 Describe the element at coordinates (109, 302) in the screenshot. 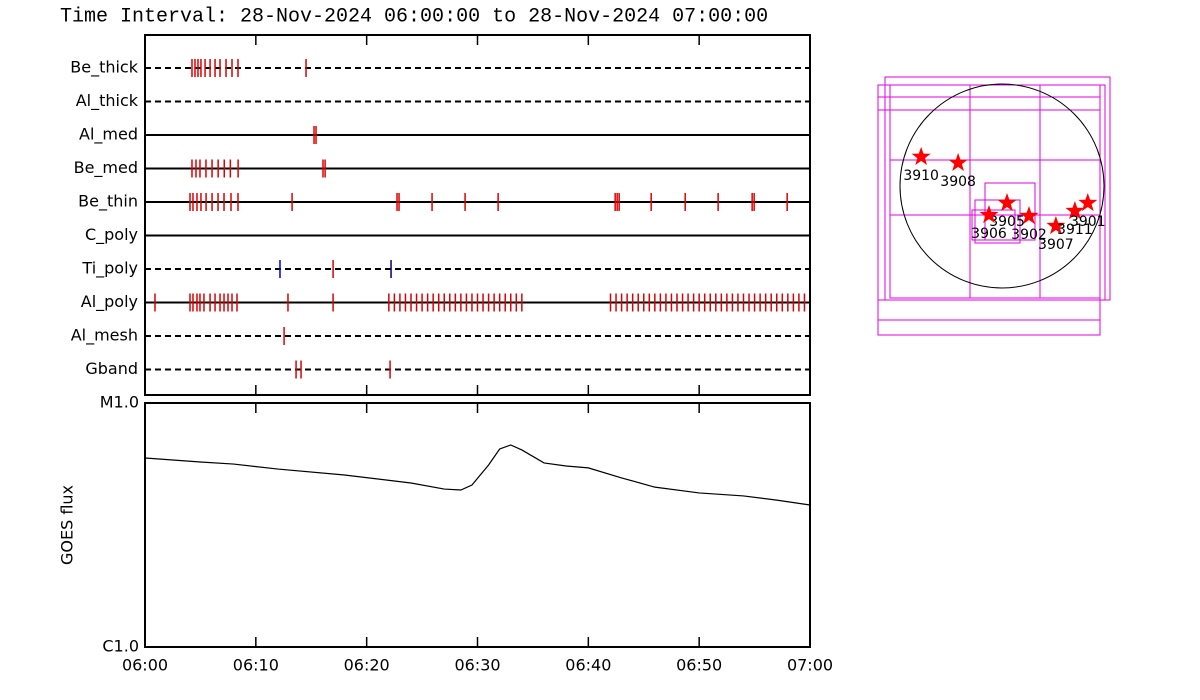

I see `row-label: Al_poly` at that location.